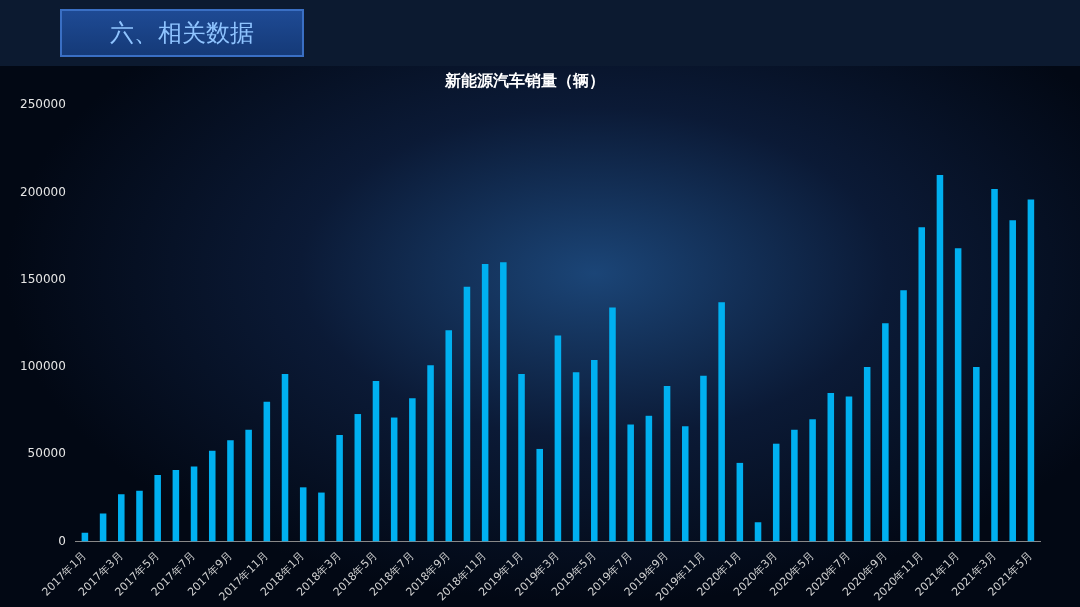 This screenshot has width=1080, height=607. Describe the element at coordinates (62, 540) in the screenshot. I see `y-tick-label: 0` at that location.